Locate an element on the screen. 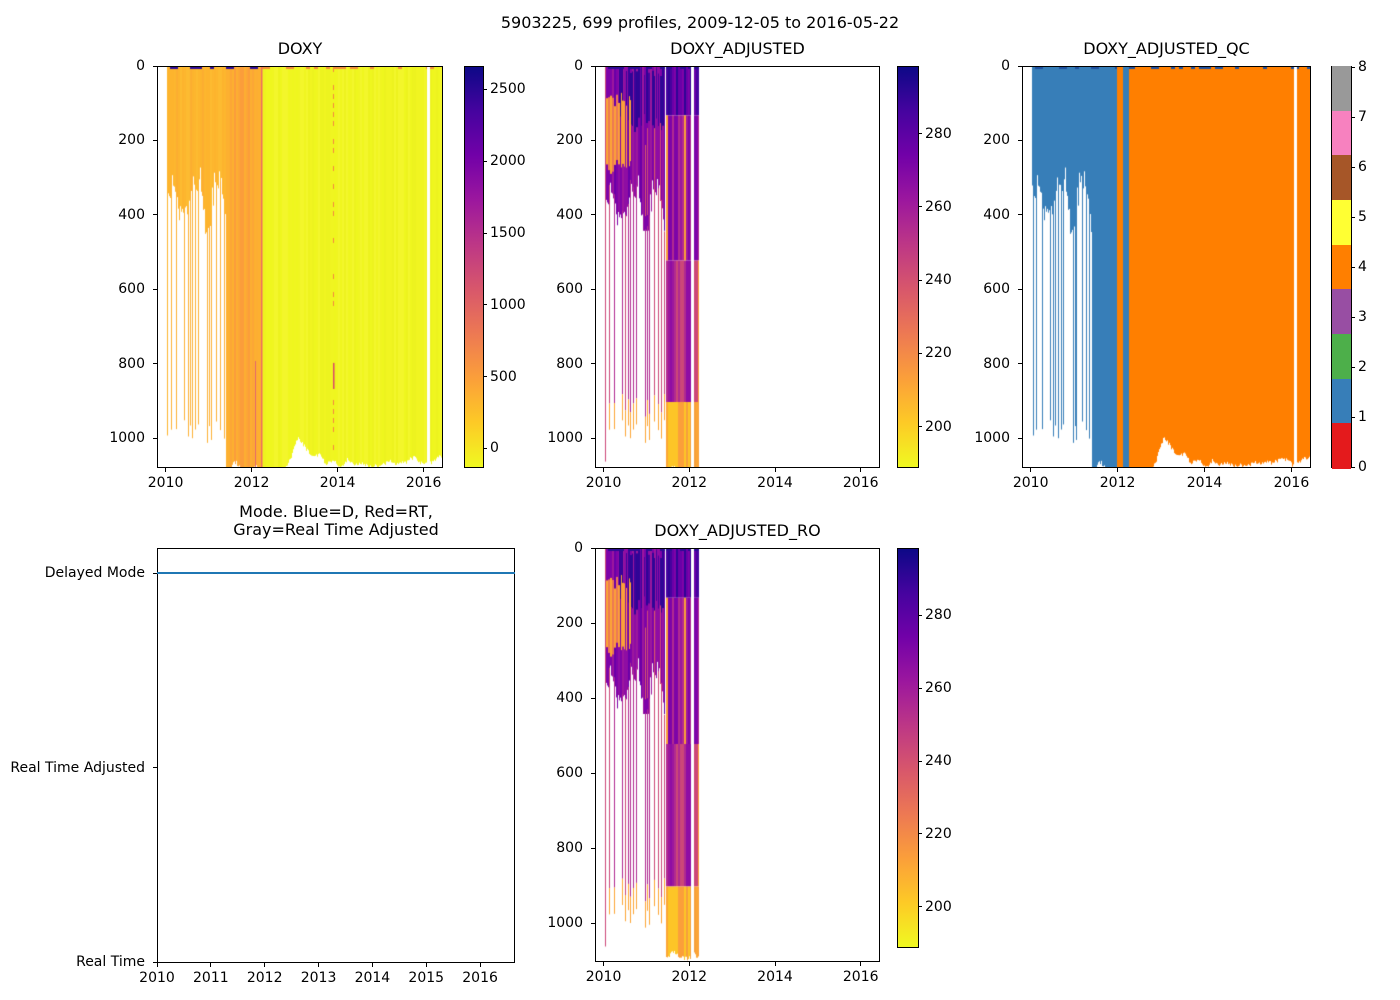  plot-area-mode is located at coordinates (336, 755).